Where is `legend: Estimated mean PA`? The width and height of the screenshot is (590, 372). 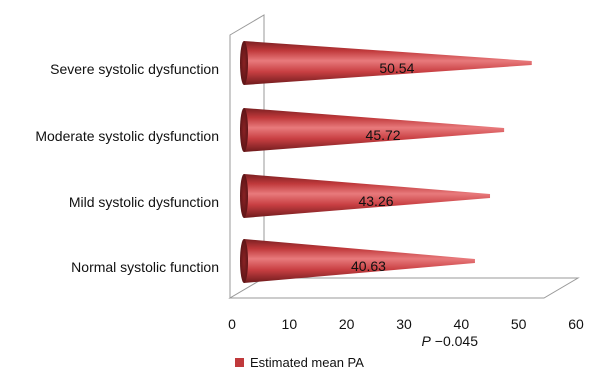 legend: Estimated mean PA is located at coordinates (299, 362).